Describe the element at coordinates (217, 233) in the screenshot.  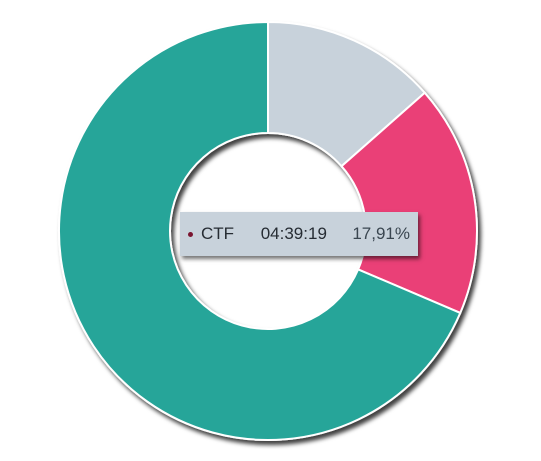
I see `tooltip-label: CTF` at that location.